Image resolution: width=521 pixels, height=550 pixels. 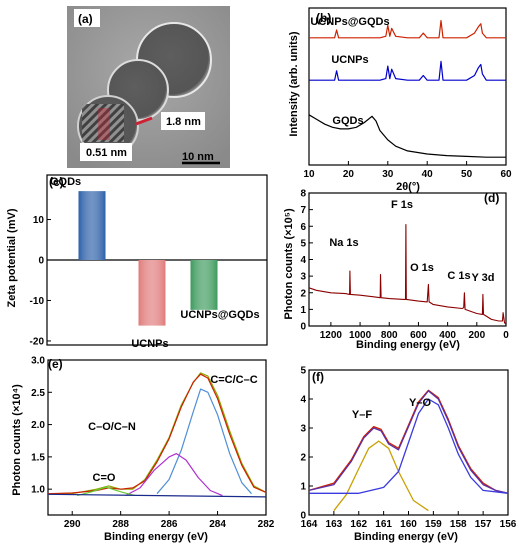 What do you see at coordinates (331, 335) in the screenshot?
I see `x-tick-label: 1200` at bounding box center [331, 335].